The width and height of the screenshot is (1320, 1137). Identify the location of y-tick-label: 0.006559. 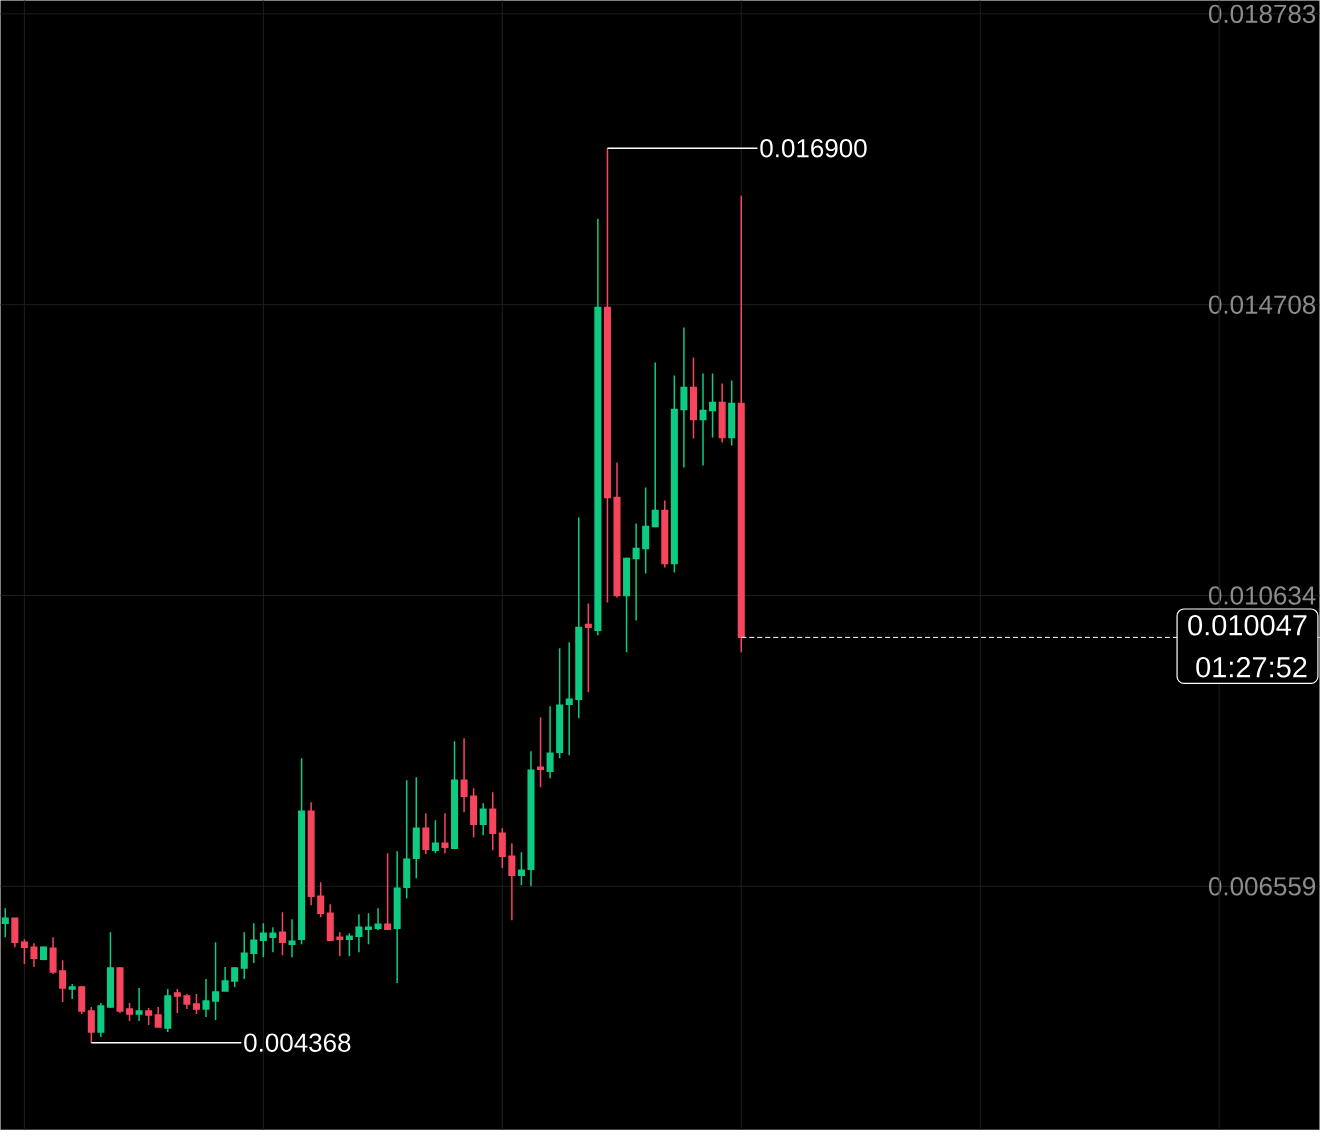
(1262, 886).